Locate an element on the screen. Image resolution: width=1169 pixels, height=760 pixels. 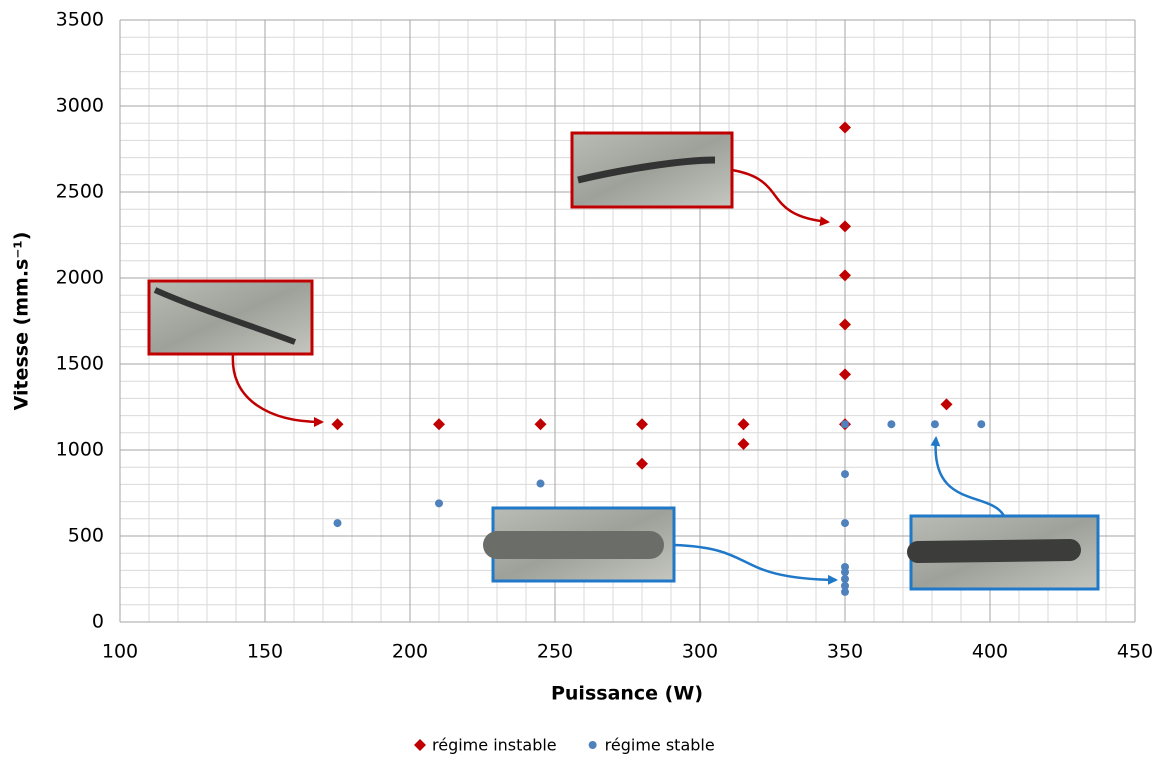
x-axis-title: Puissance (W) is located at coordinates (627, 694).